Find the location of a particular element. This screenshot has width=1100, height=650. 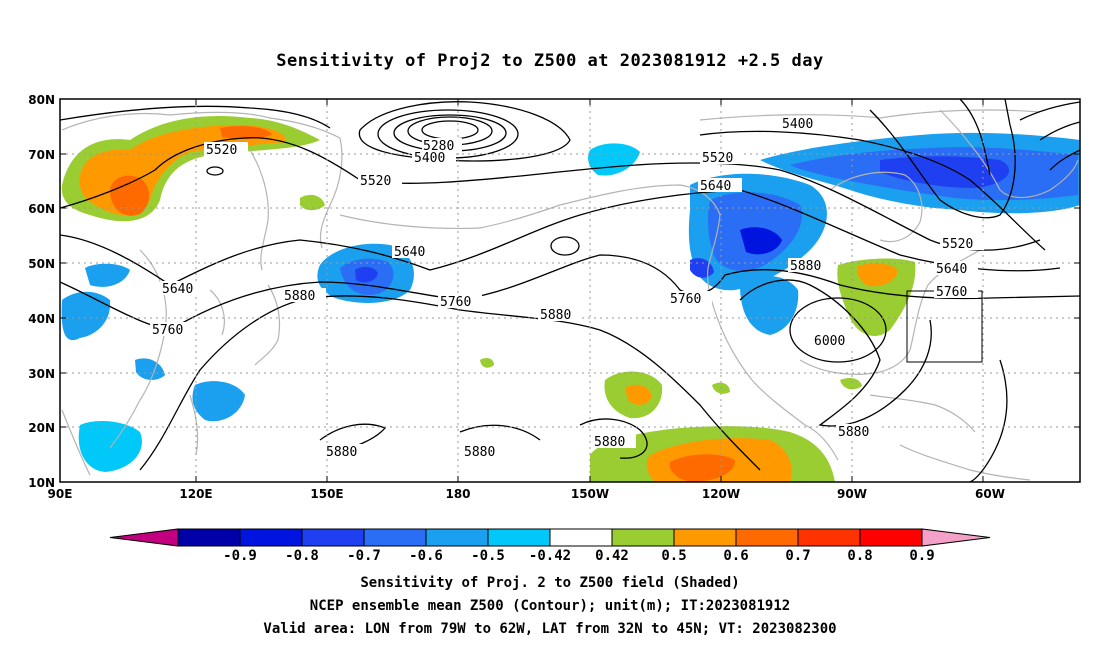

shade-caribbean-green is located at coordinates (851, 384).